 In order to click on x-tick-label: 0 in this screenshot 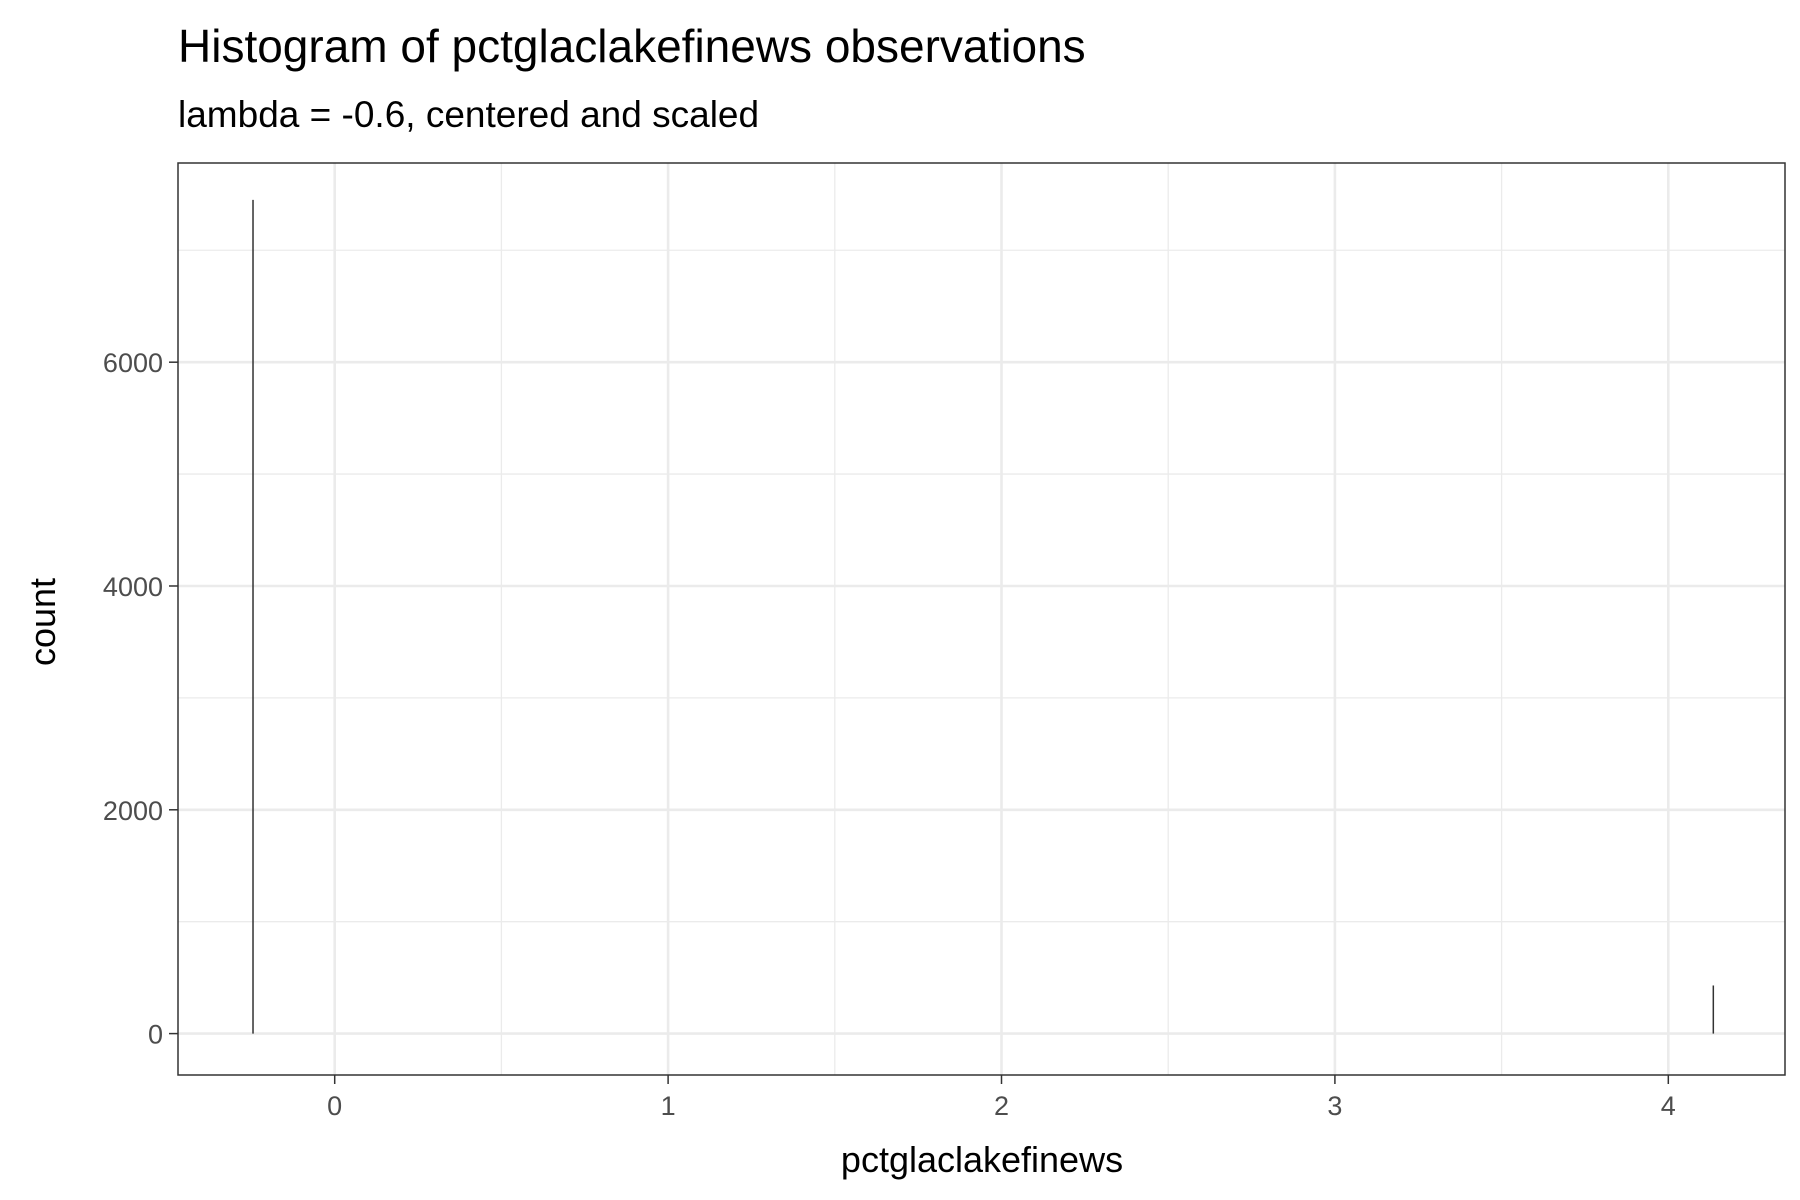, I will do `click(334, 1106)`.